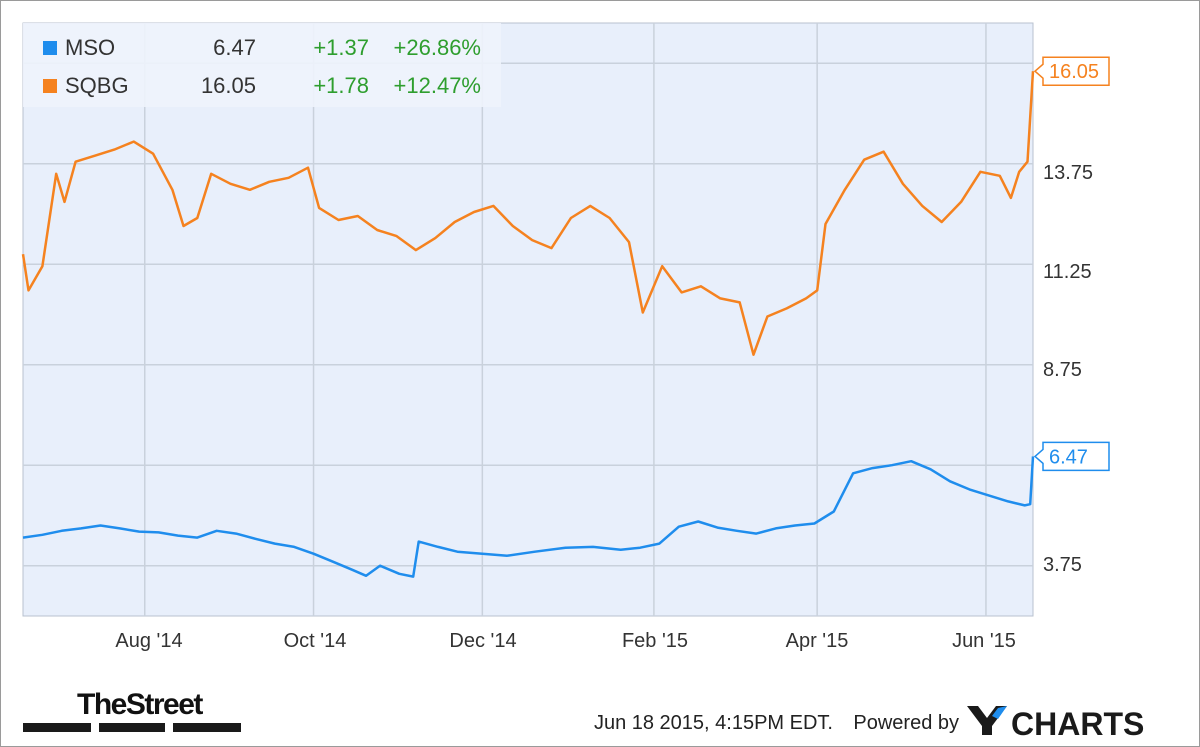 Image resolution: width=1200 pixels, height=747 pixels. What do you see at coordinates (1067, 272) in the screenshot?
I see `y-tick-label: 11.25` at bounding box center [1067, 272].